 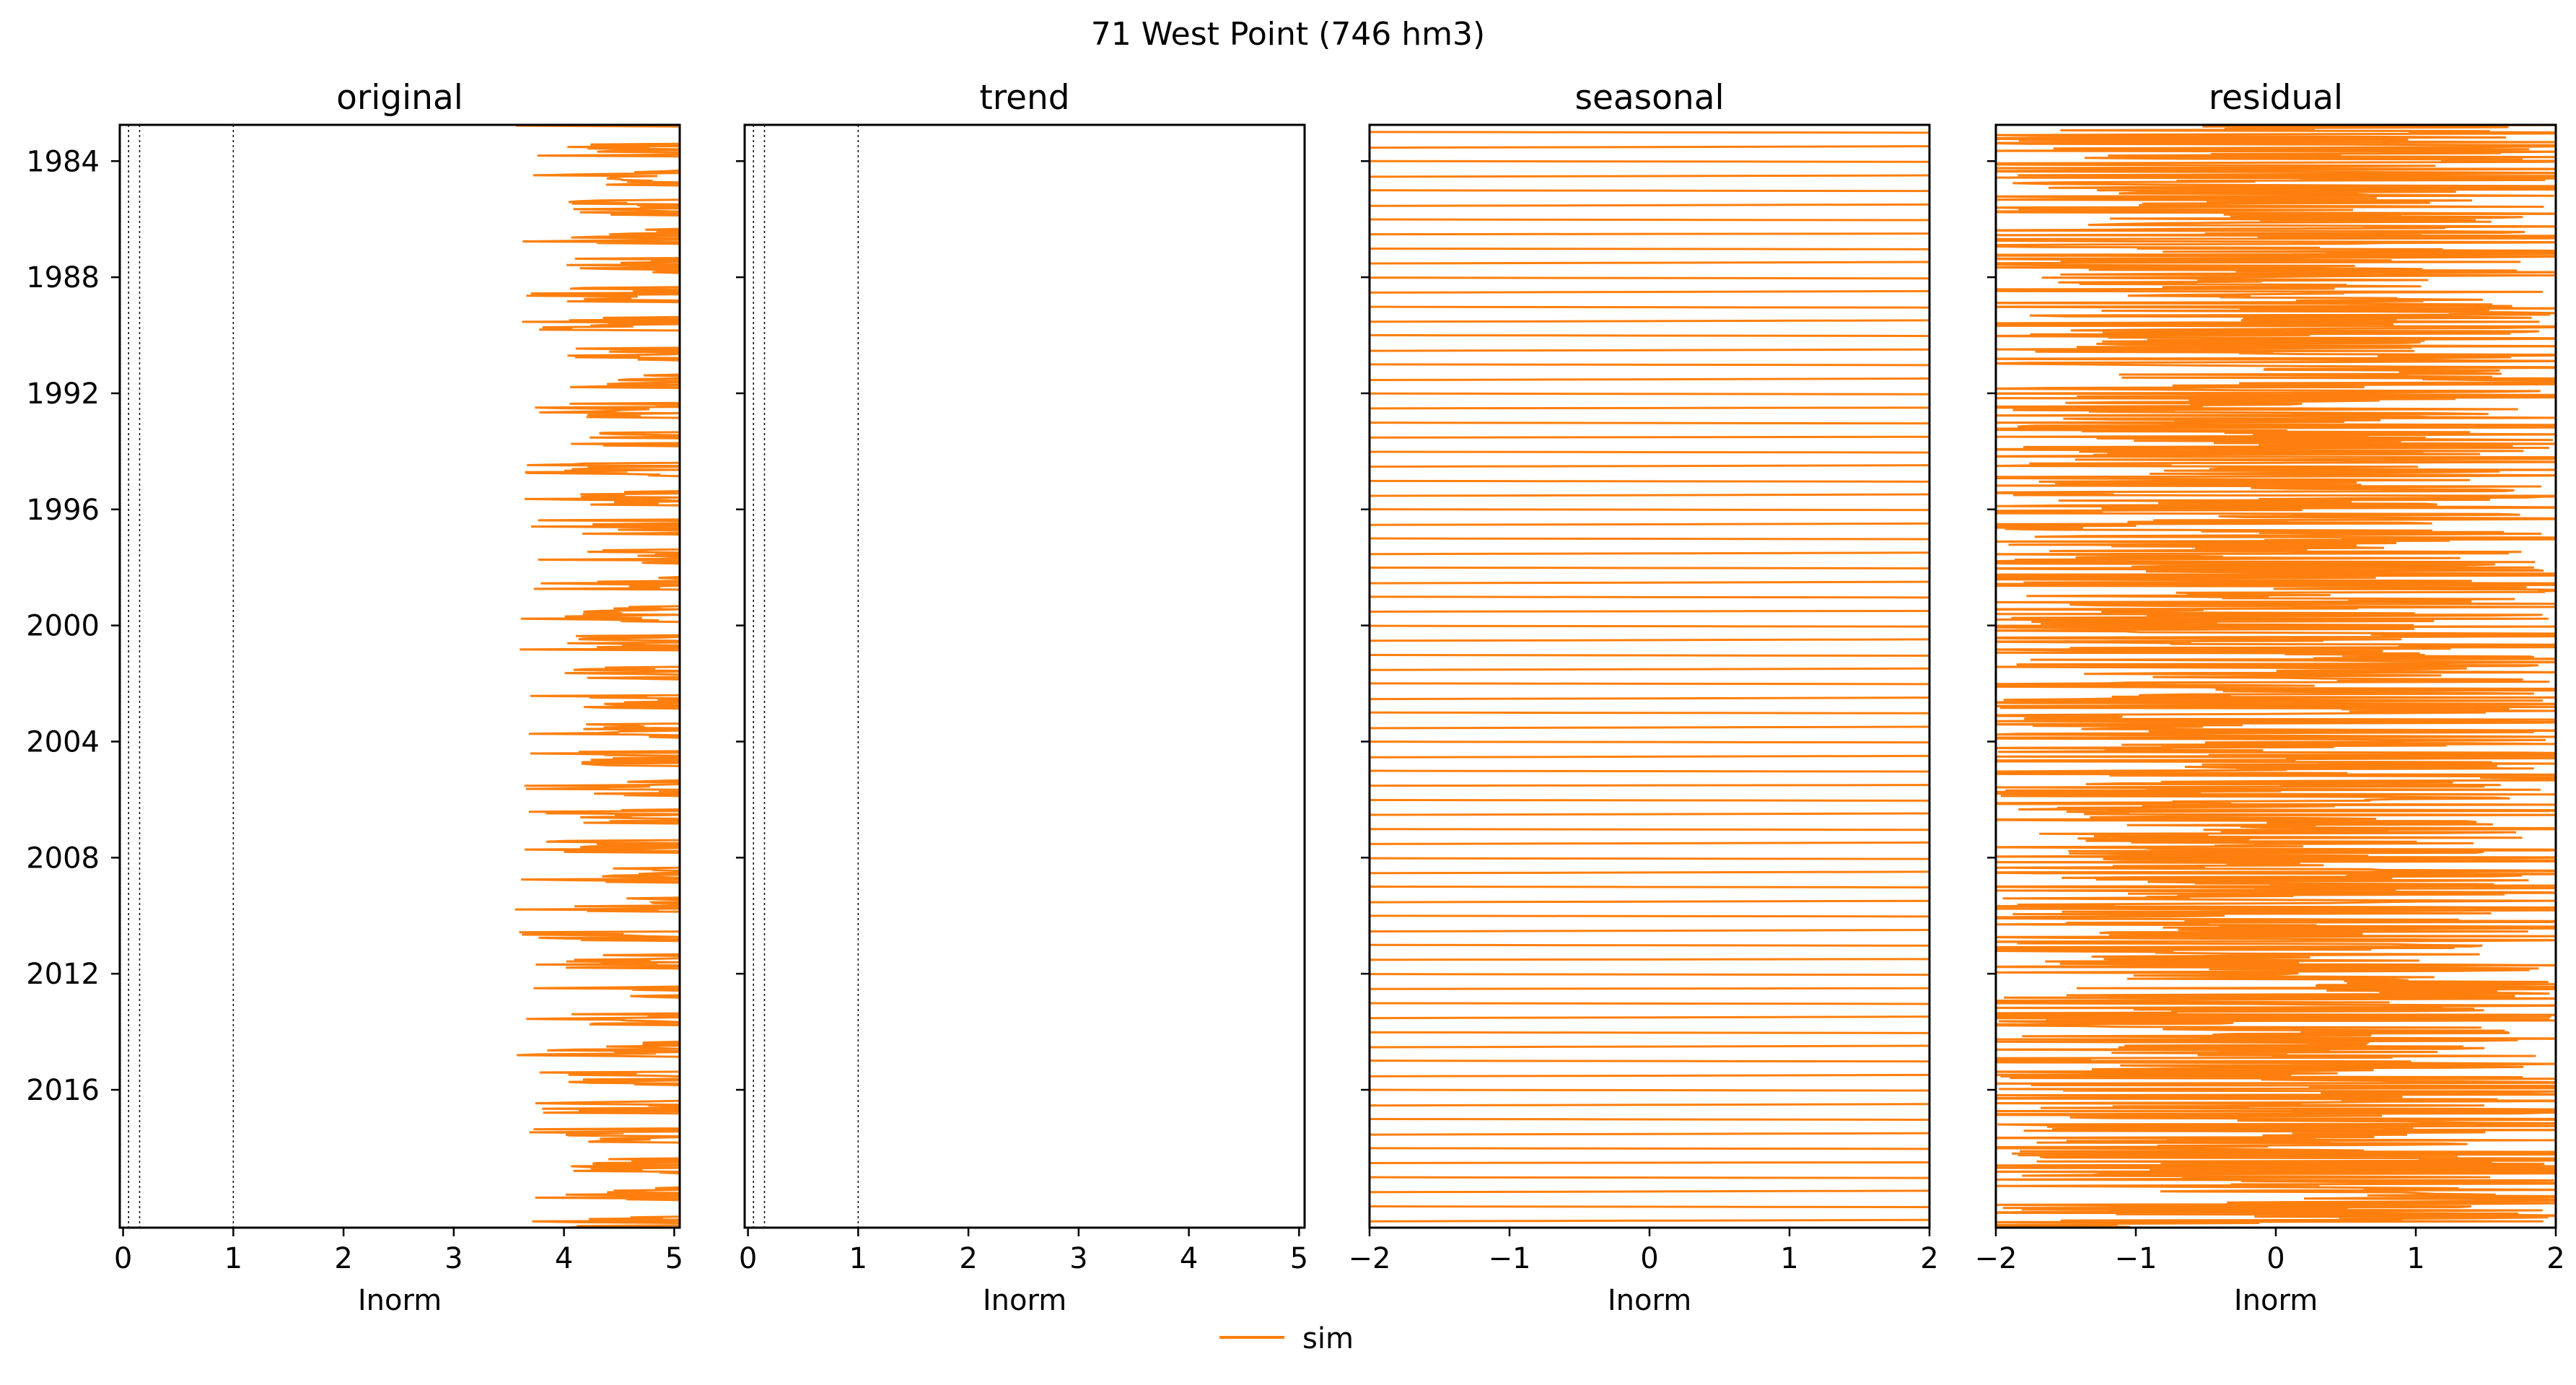 I want to click on y-tick-label: 1996, so click(x=63, y=510).